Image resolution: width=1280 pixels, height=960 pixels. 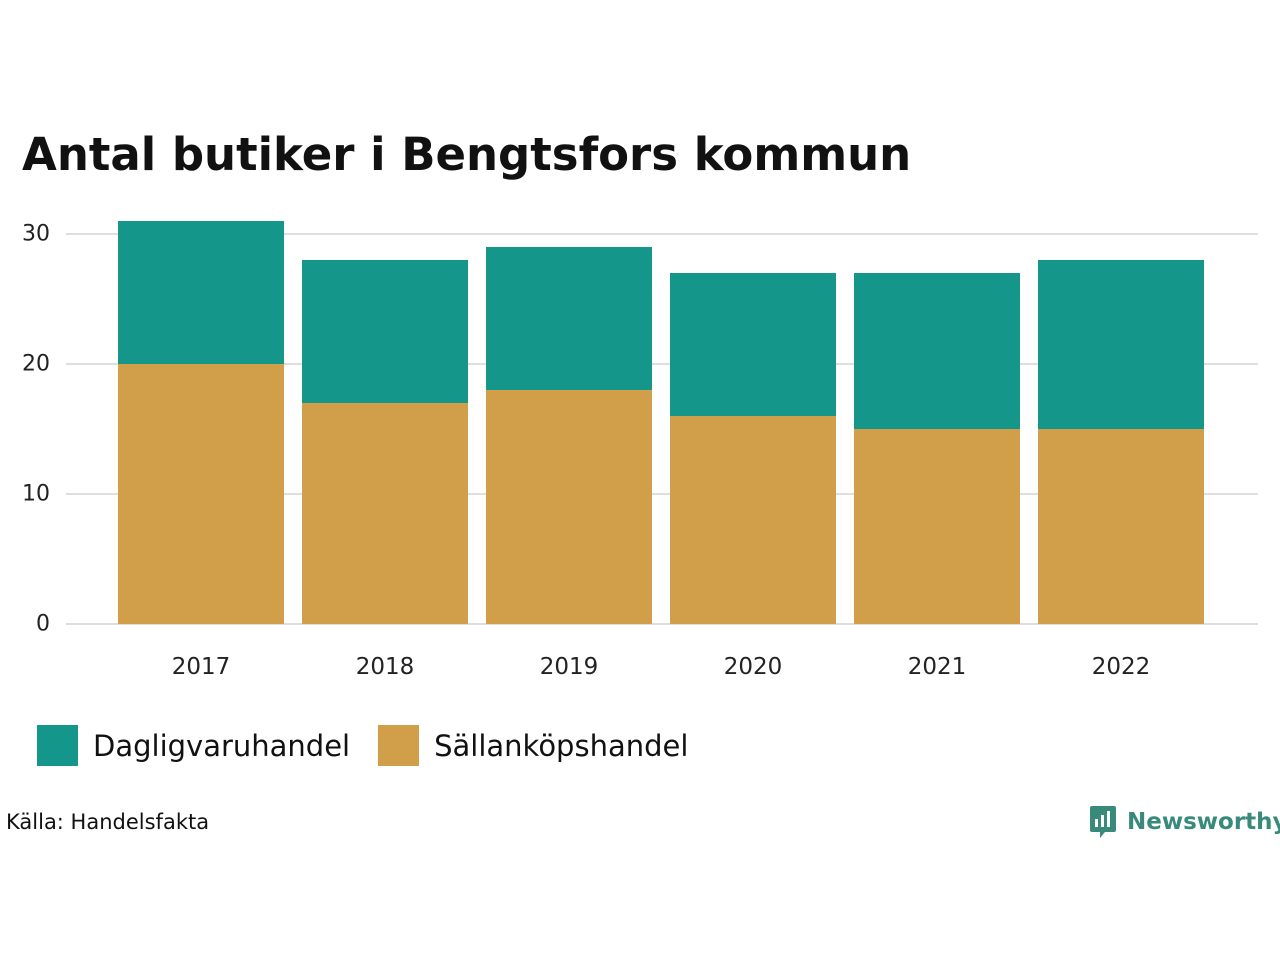 What do you see at coordinates (753, 344) in the screenshot?
I see `bar-dagligvaruhandel-2020` at bounding box center [753, 344].